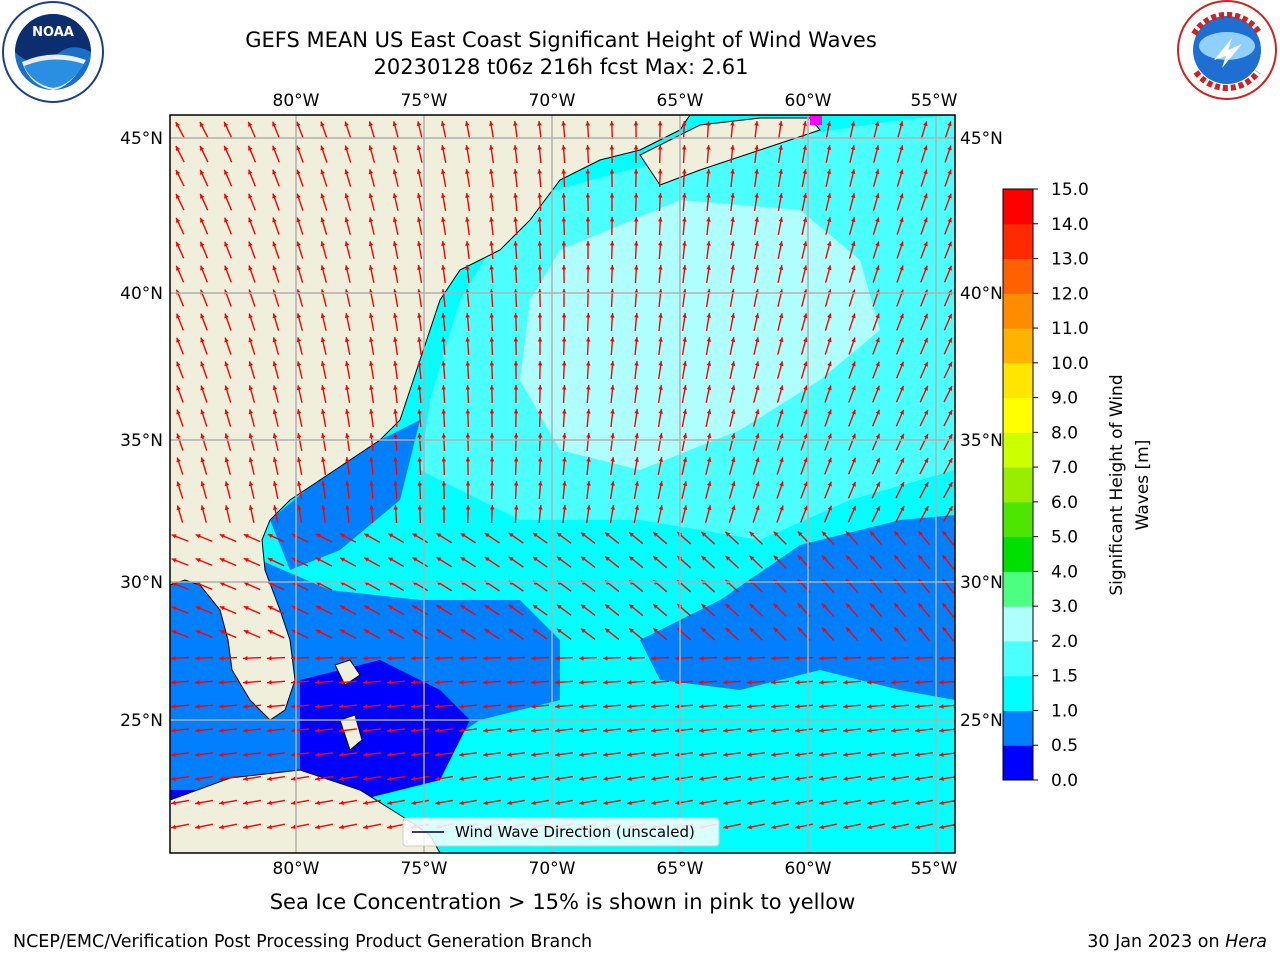 Image resolution: width=1280 pixels, height=960 pixels. I want to click on date-text: 30 Jan 2023 on, so click(1156, 942).